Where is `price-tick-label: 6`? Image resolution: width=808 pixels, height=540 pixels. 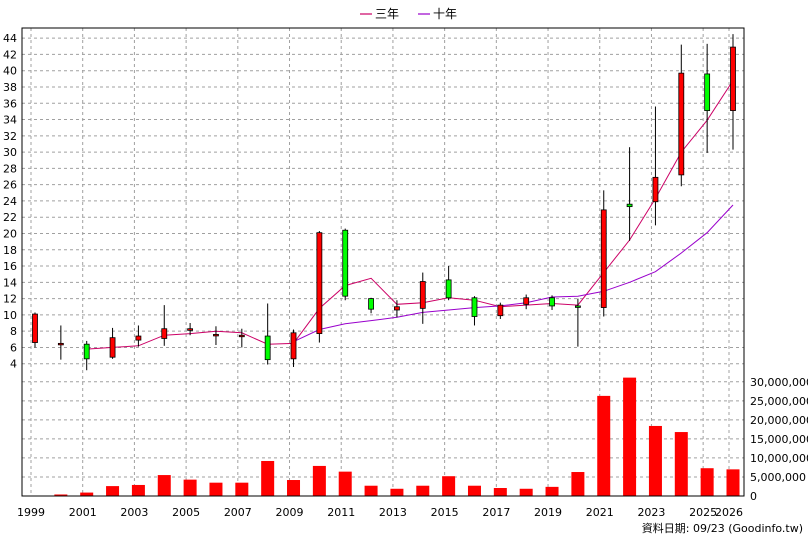 price-tick-label: 6 is located at coordinates (13, 347).